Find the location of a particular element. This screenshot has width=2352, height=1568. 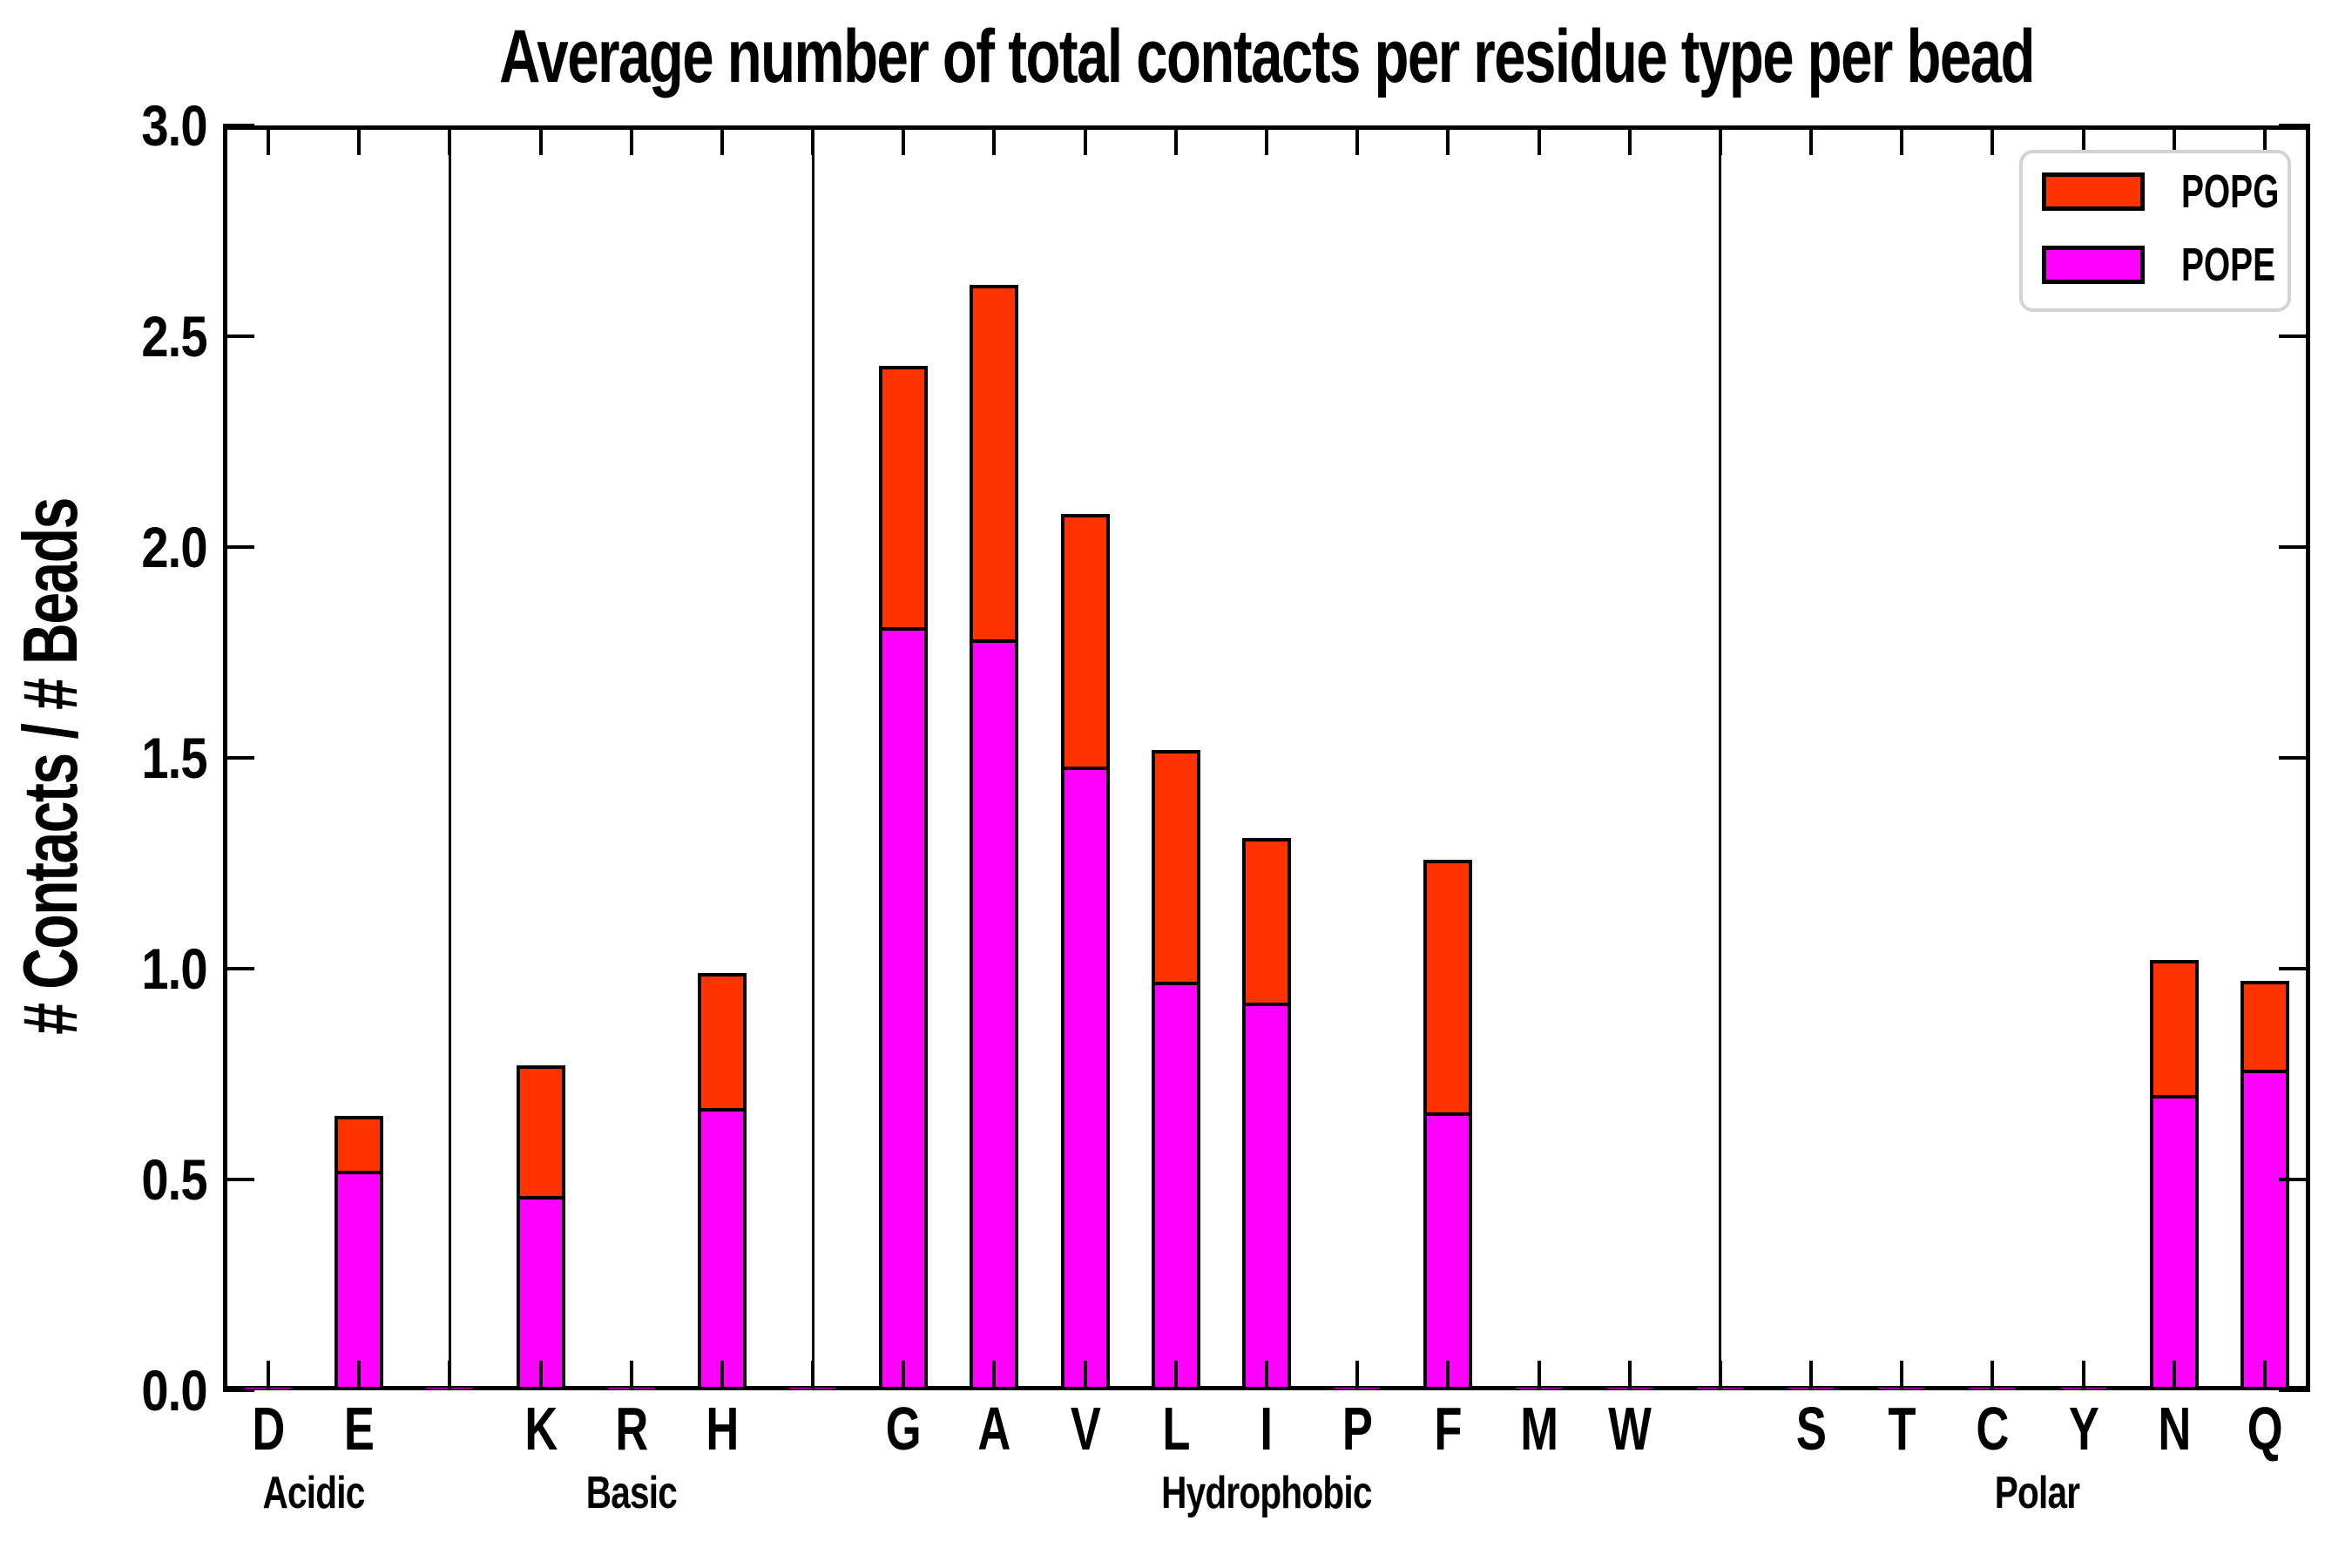

y-tick-label-0.0: 0.0 is located at coordinates (106, 1390).